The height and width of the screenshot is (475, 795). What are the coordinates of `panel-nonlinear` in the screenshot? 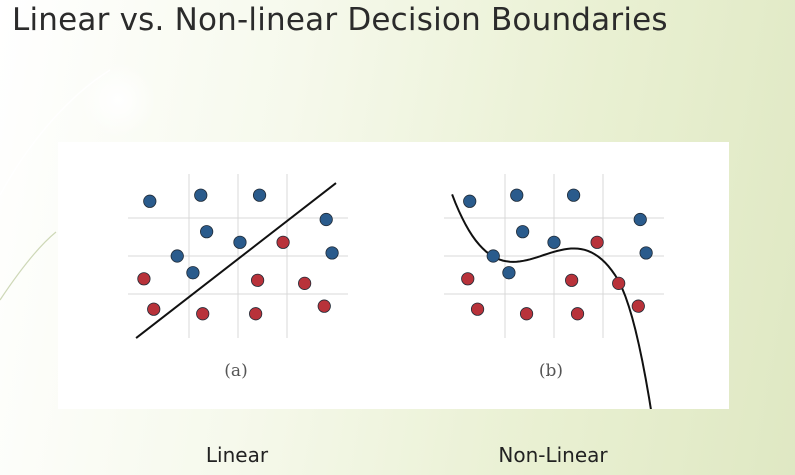 It's located at (554, 291).